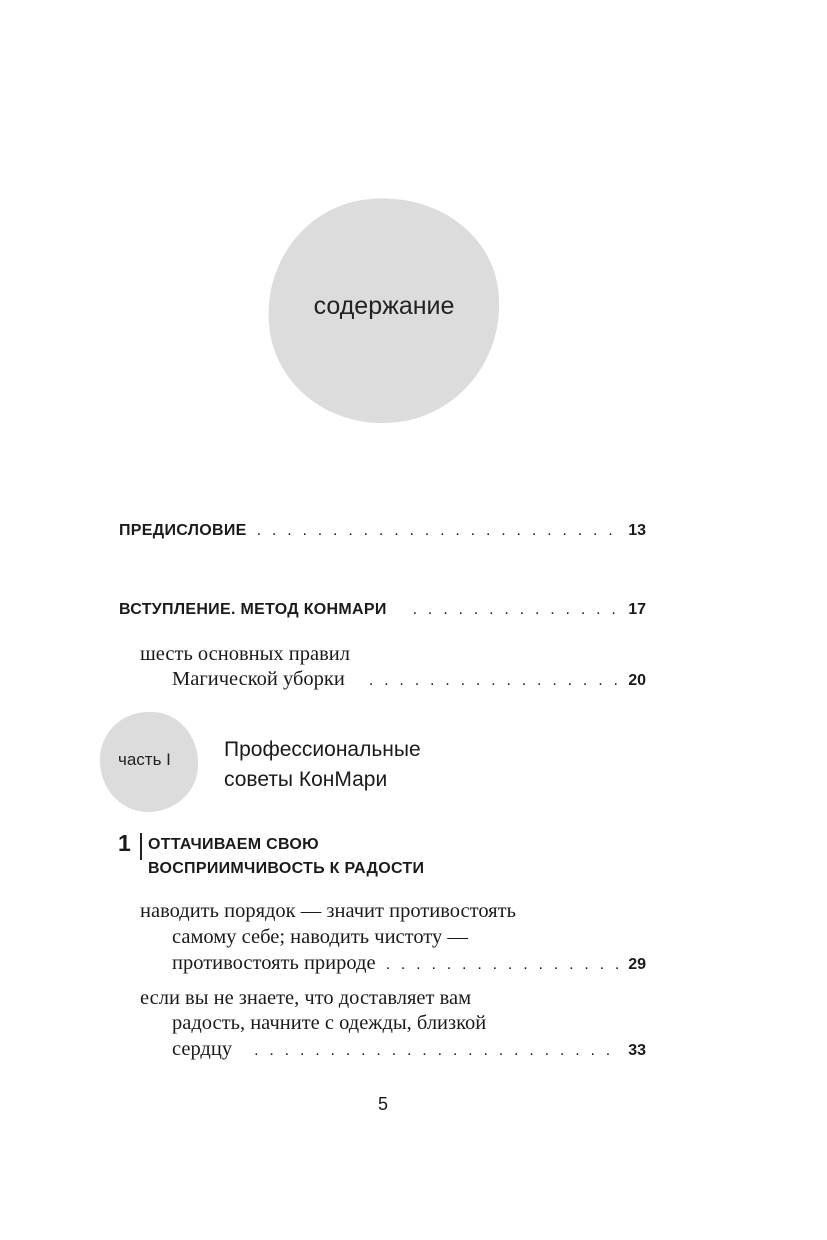 This screenshot has height=1240, width=827. What do you see at coordinates (382, 1104) in the screenshot?
I see `page-number: 5` at bounding box center [382, 1104].